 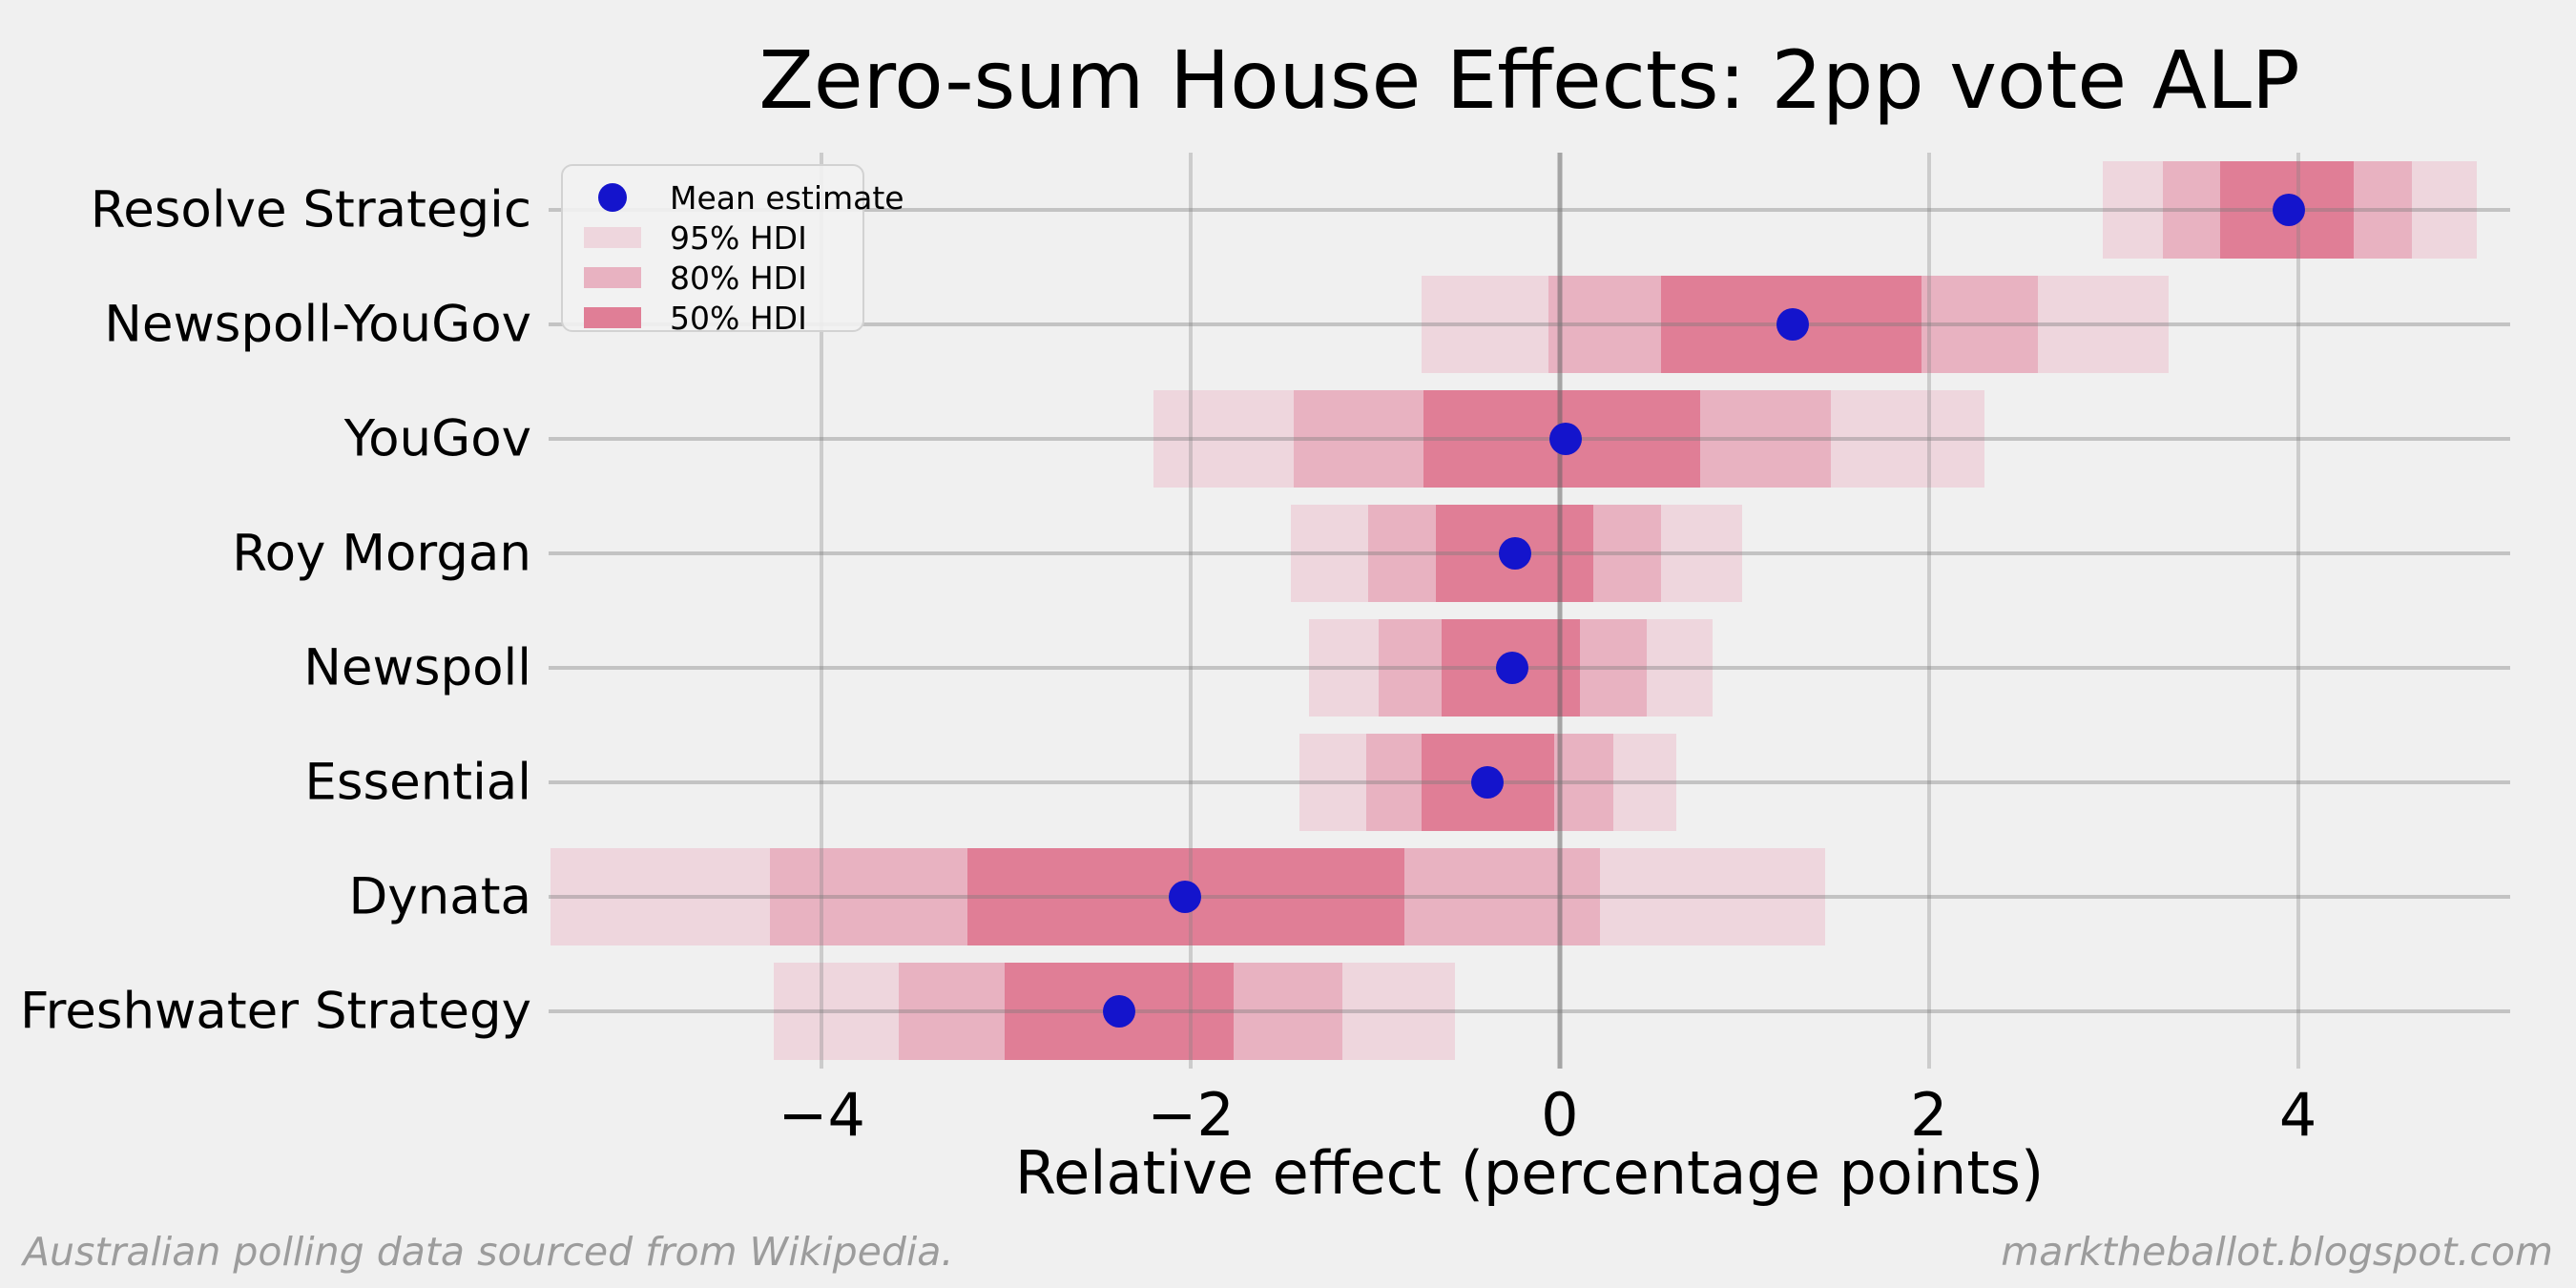 I want to click on y-label: Dynata, so click(x=439, y=896).